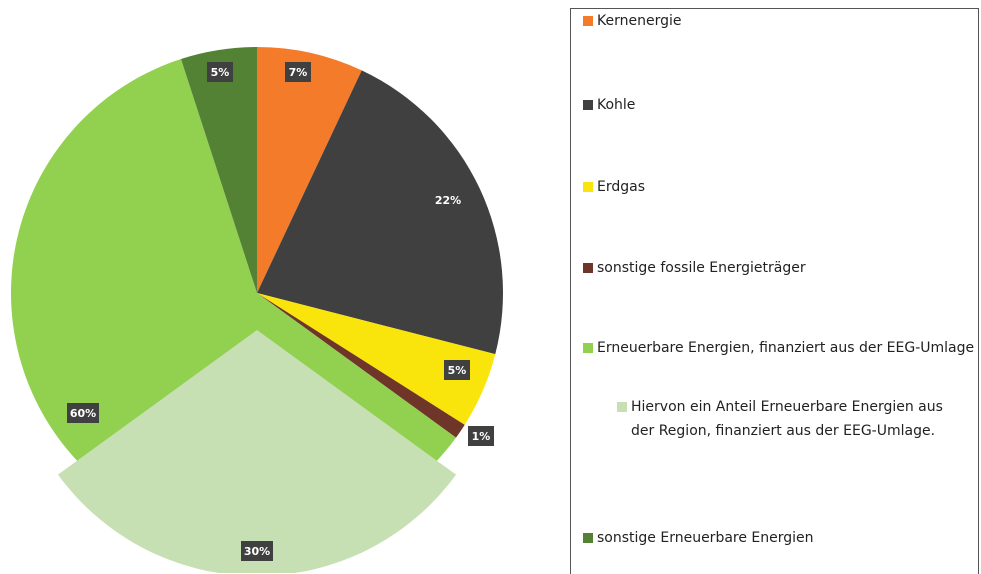 This screenshot has height=574, width=981. I want to click on data-label: 30%, so click(257, 551).